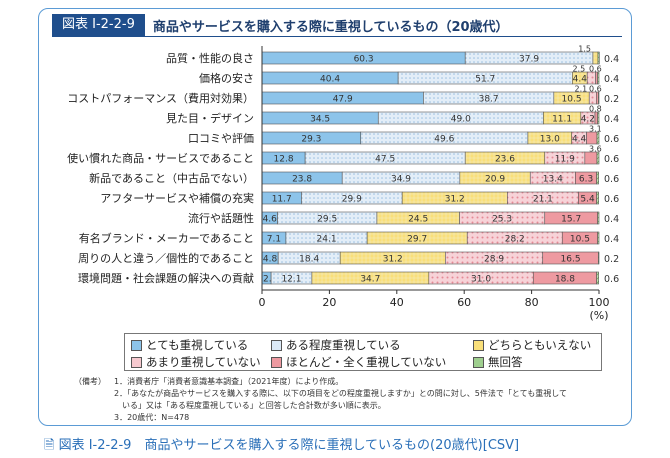 The height and width of the screenshot is (458, 670). I want to click on data-label: 12.8, so click(284, 160).